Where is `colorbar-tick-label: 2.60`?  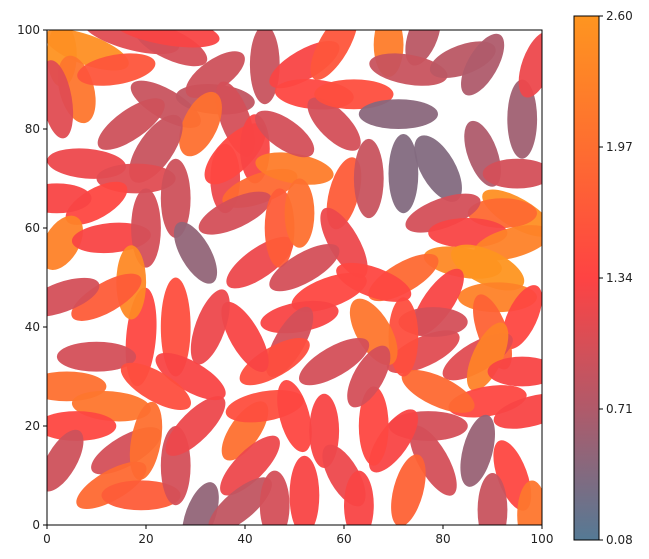
colorbar-tick-label: 2.60 is located at coordinates (619, 16).